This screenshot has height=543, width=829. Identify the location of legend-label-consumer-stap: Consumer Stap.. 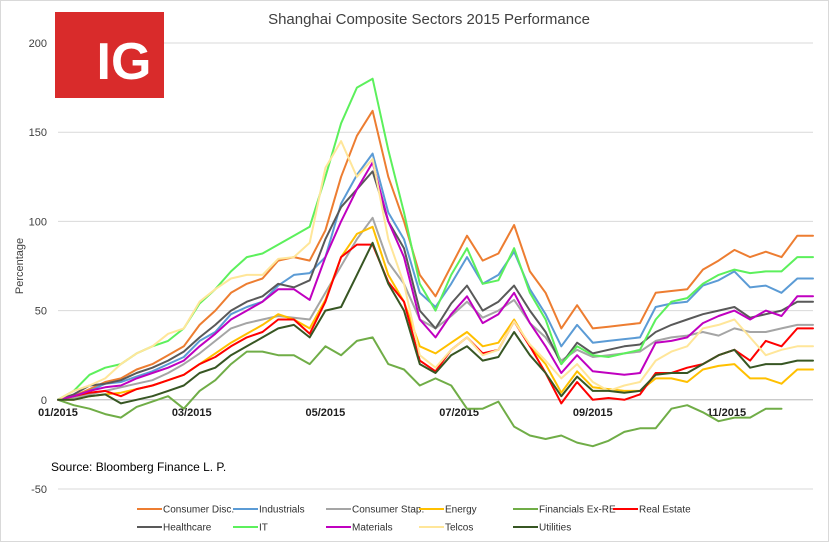
(388, 510).